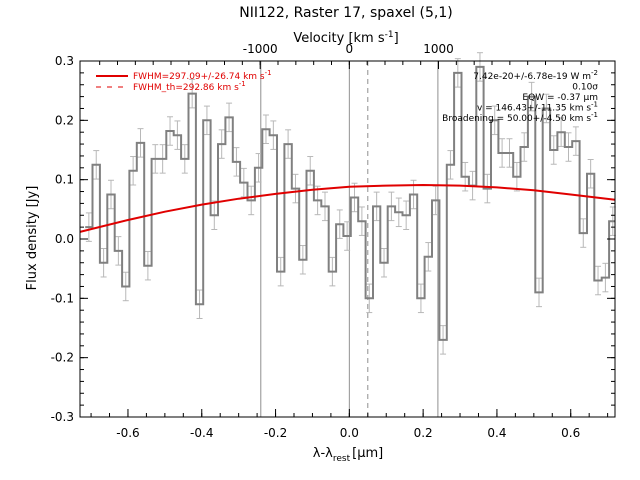 Image resolution: width=640 pixels, height=480 pixels. Describe the element at coordinates (275, 433) in the screenshot. I see `x-tick-label: -0.2` at that location.